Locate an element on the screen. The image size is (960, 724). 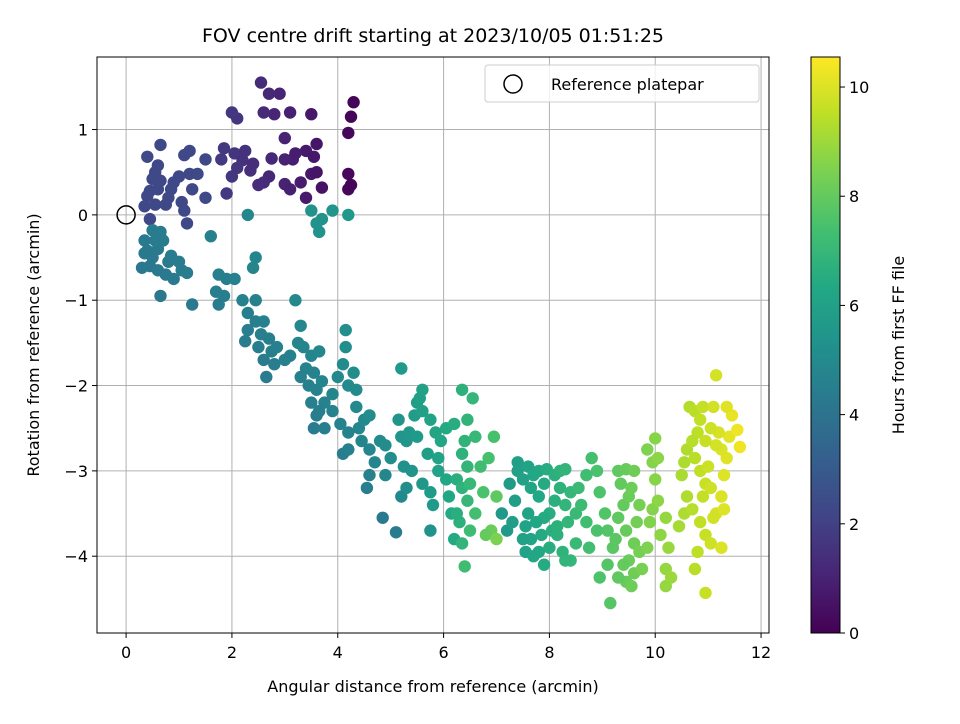
colorbar-tick-label: 6 is located at coordinates (854, 305).